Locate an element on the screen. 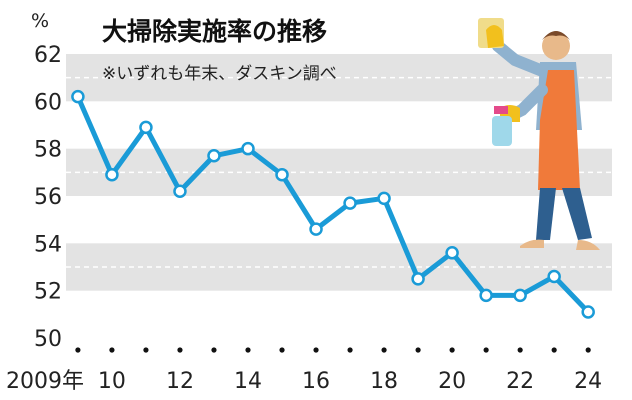 This screenshot has height=400, width=632. y-tick-label: 60 is located at coordinates (48, 102).